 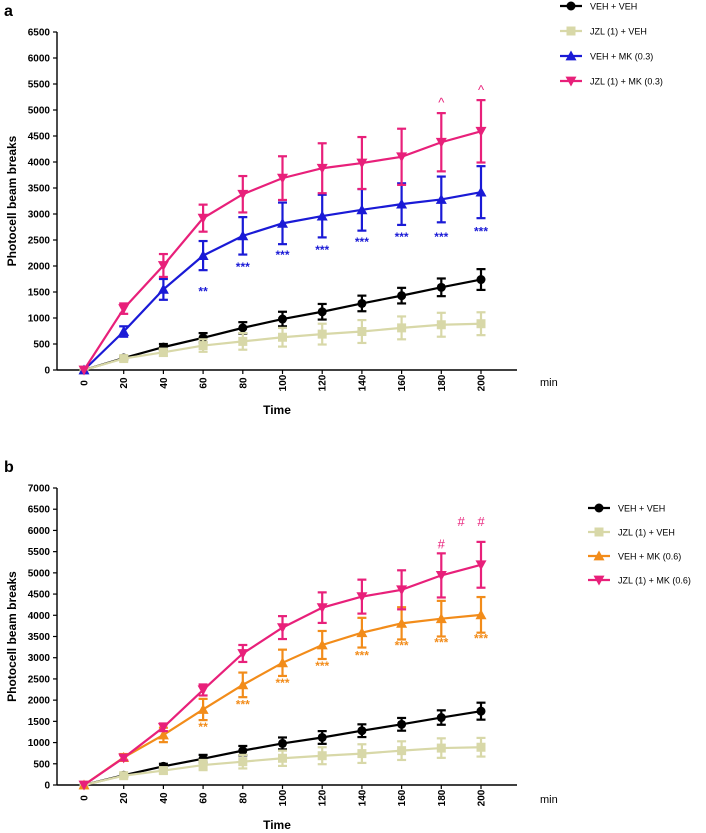 What do you see at coordinates (283, 797) in the screenshot?
I see `x-tick-label: 100` at bounding box center [283, 797].